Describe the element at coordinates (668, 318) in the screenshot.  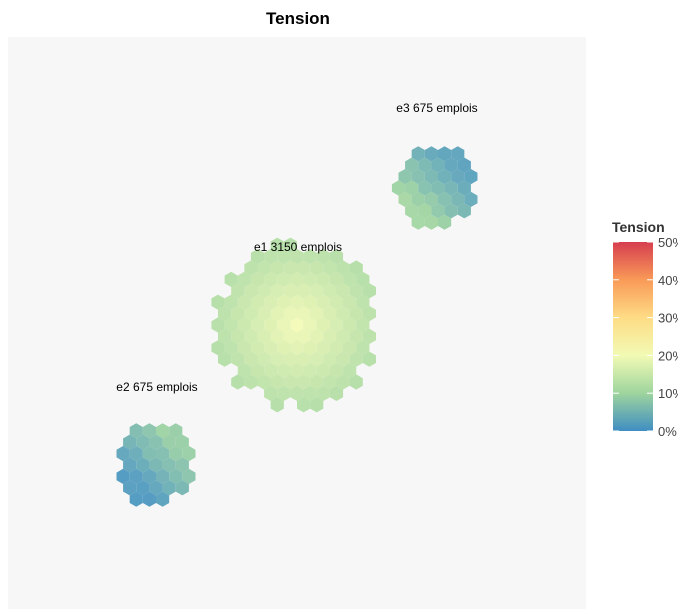
I see `legend-tick-label: 30%` at that location.